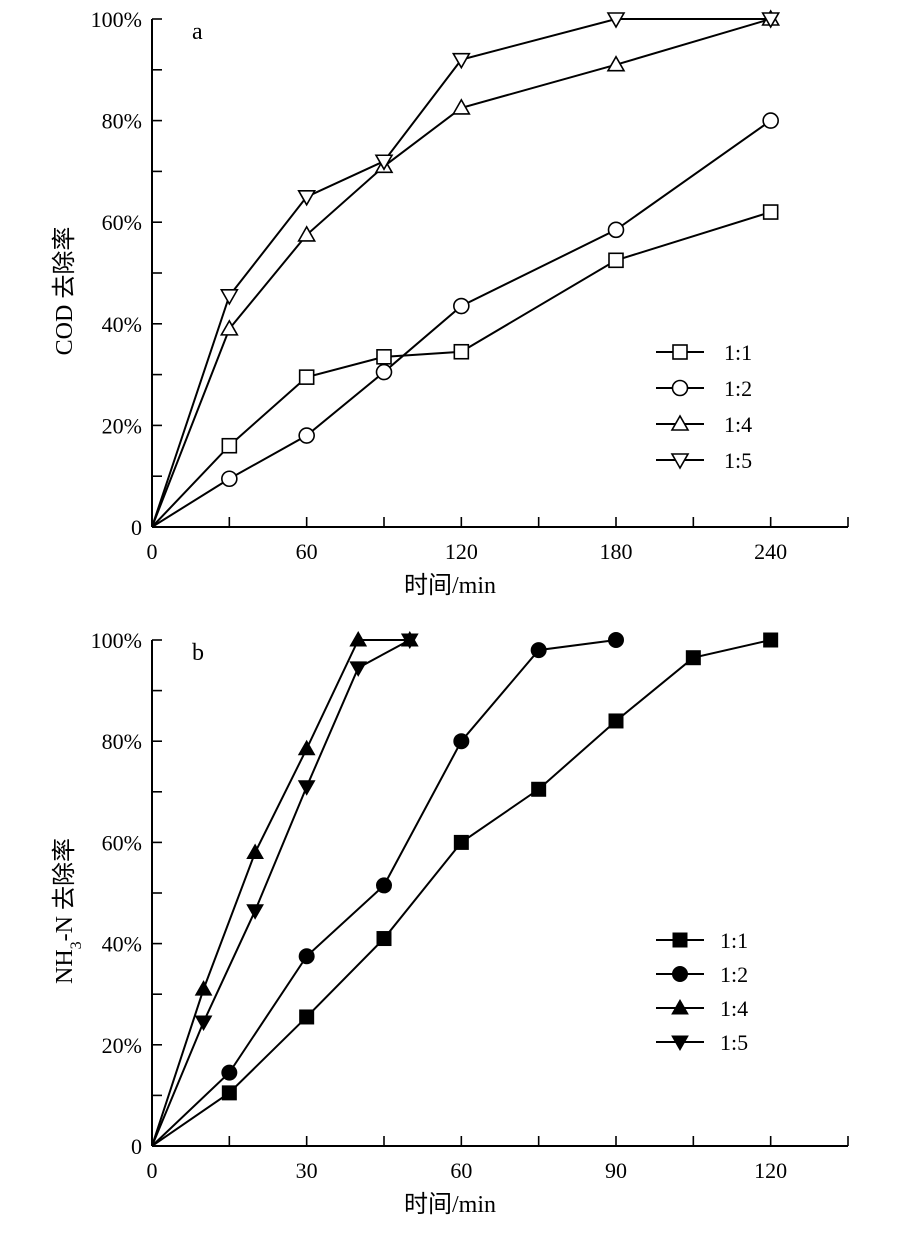  Describe the element at coordinates (616, 551) in the screenshot. I see `x-tick-label: 180` at that location.